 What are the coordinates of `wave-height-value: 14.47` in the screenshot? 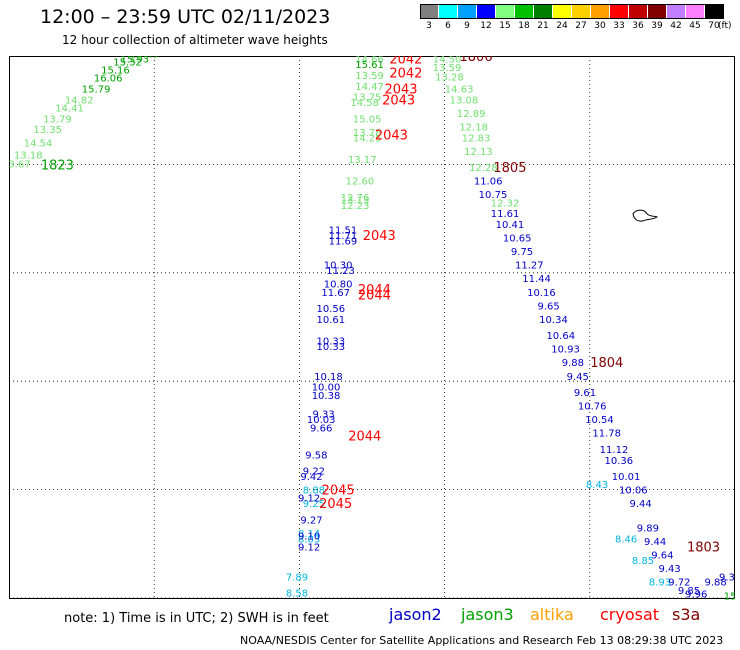 It's located at (369, 87).